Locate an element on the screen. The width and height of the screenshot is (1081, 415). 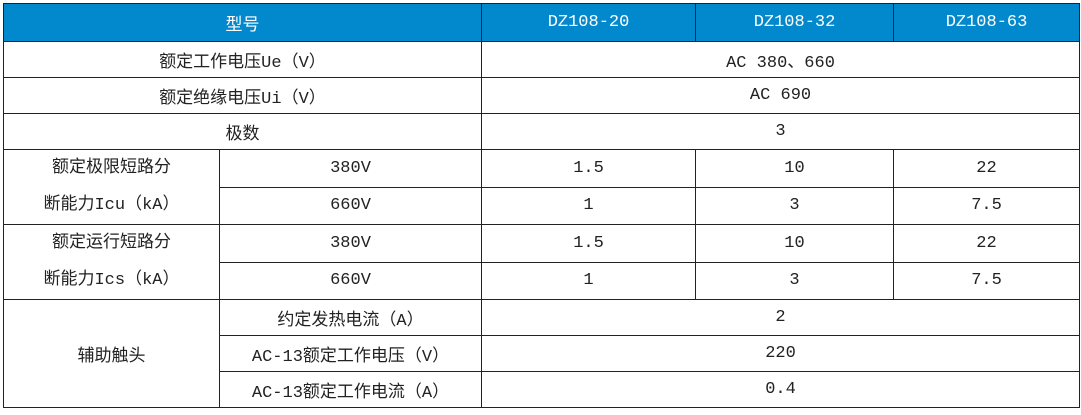
row-value: 2 is located at coordinates (780, 317).